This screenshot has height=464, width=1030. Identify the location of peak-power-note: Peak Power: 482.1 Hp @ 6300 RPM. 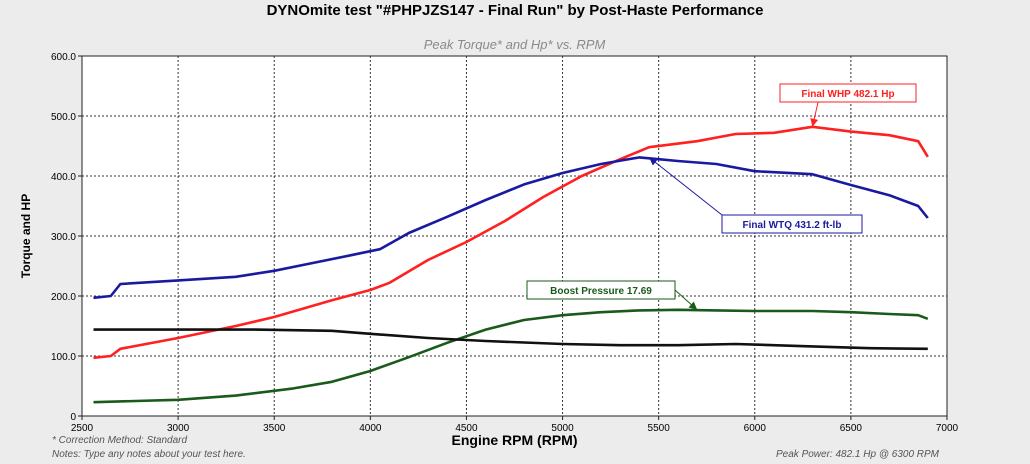
(858, 454).